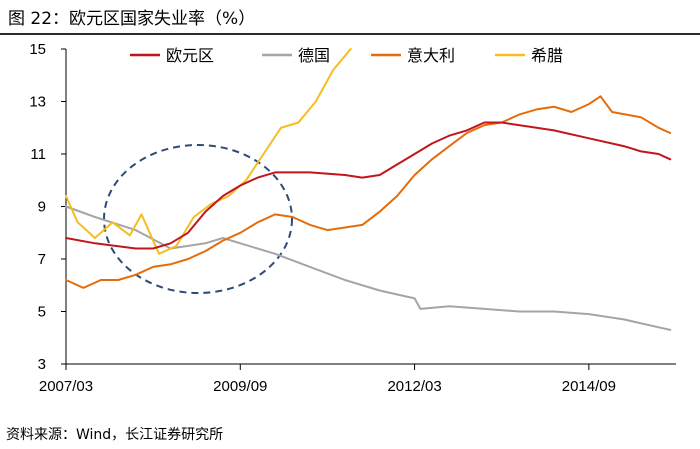  I want to click on figure-source: 资料来源：Wind，长江证券研究所, so click(115, 435).